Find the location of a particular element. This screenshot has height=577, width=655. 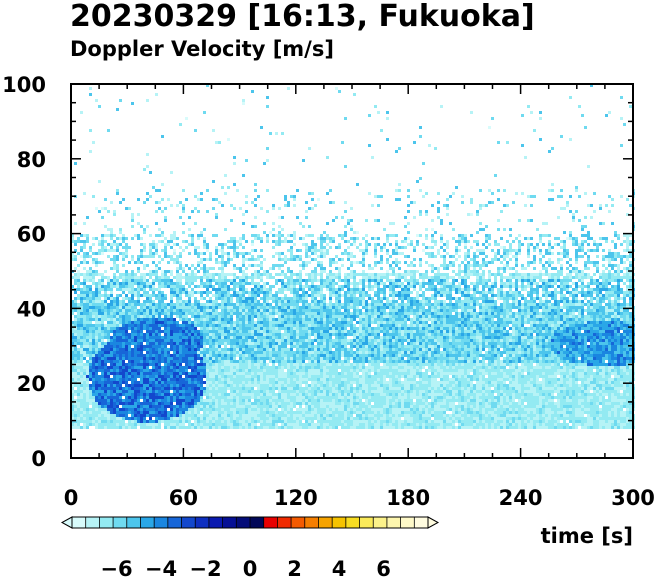

colorbar-tick-label: 4 is located at coordinates (339, 567).